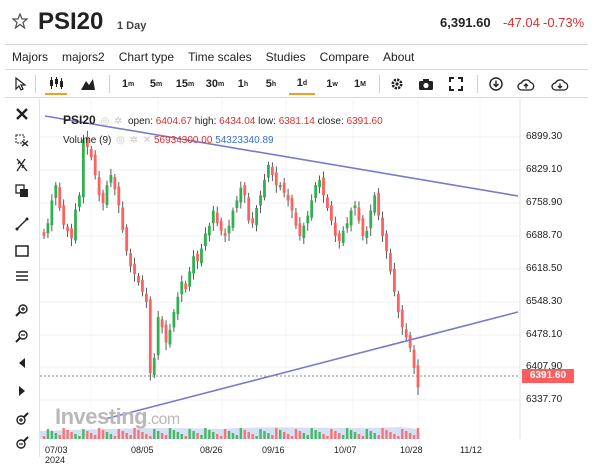  What do you see at coordinates (20, 84) in the screenshot?
I see `cursor-icon` at bounding box center [20, 84].